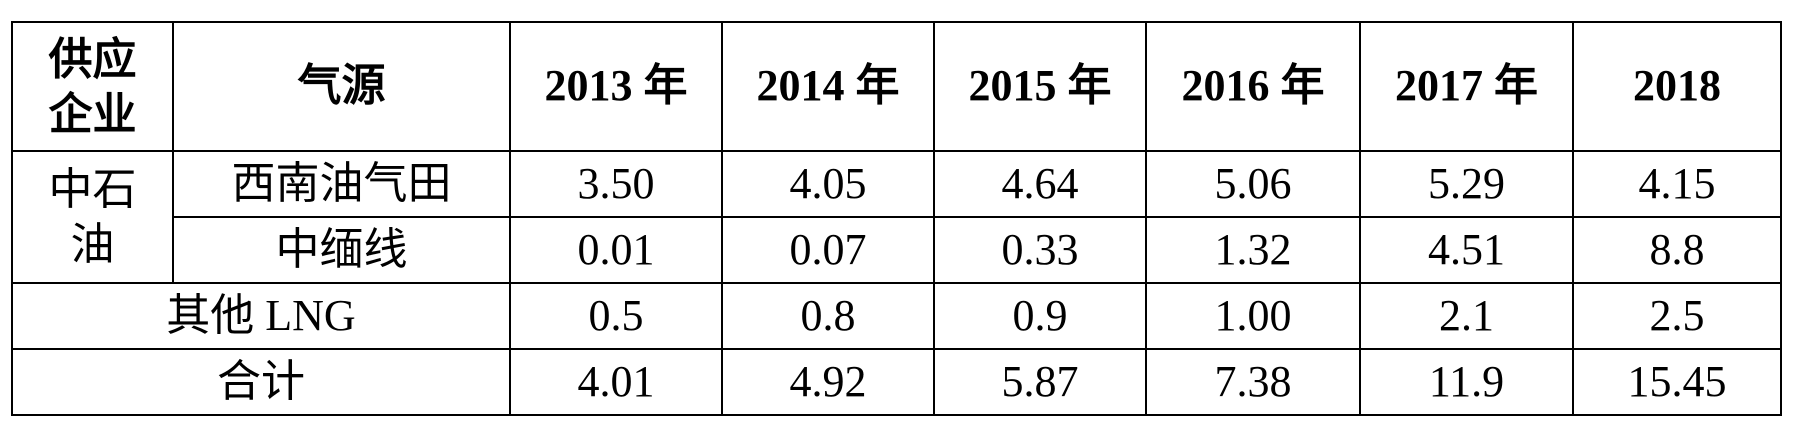 The image size is (1795, 444). I want to click on header-cell: 气源, so click(341, 86).